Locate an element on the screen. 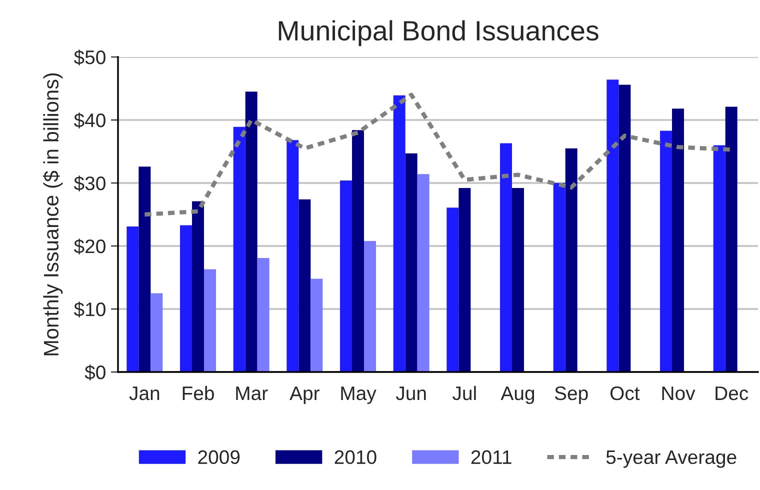 The image size is (760, 490). x-tick-label: May is located at coordinates (358, 395).